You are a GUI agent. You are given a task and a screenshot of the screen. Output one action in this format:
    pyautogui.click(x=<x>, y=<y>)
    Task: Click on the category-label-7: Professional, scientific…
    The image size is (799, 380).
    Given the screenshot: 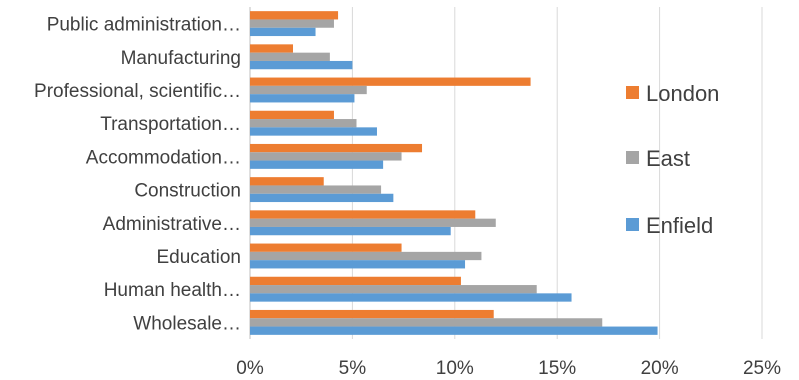 What is the action you would take?
    pyautogui.click(x=137, y=91)
    